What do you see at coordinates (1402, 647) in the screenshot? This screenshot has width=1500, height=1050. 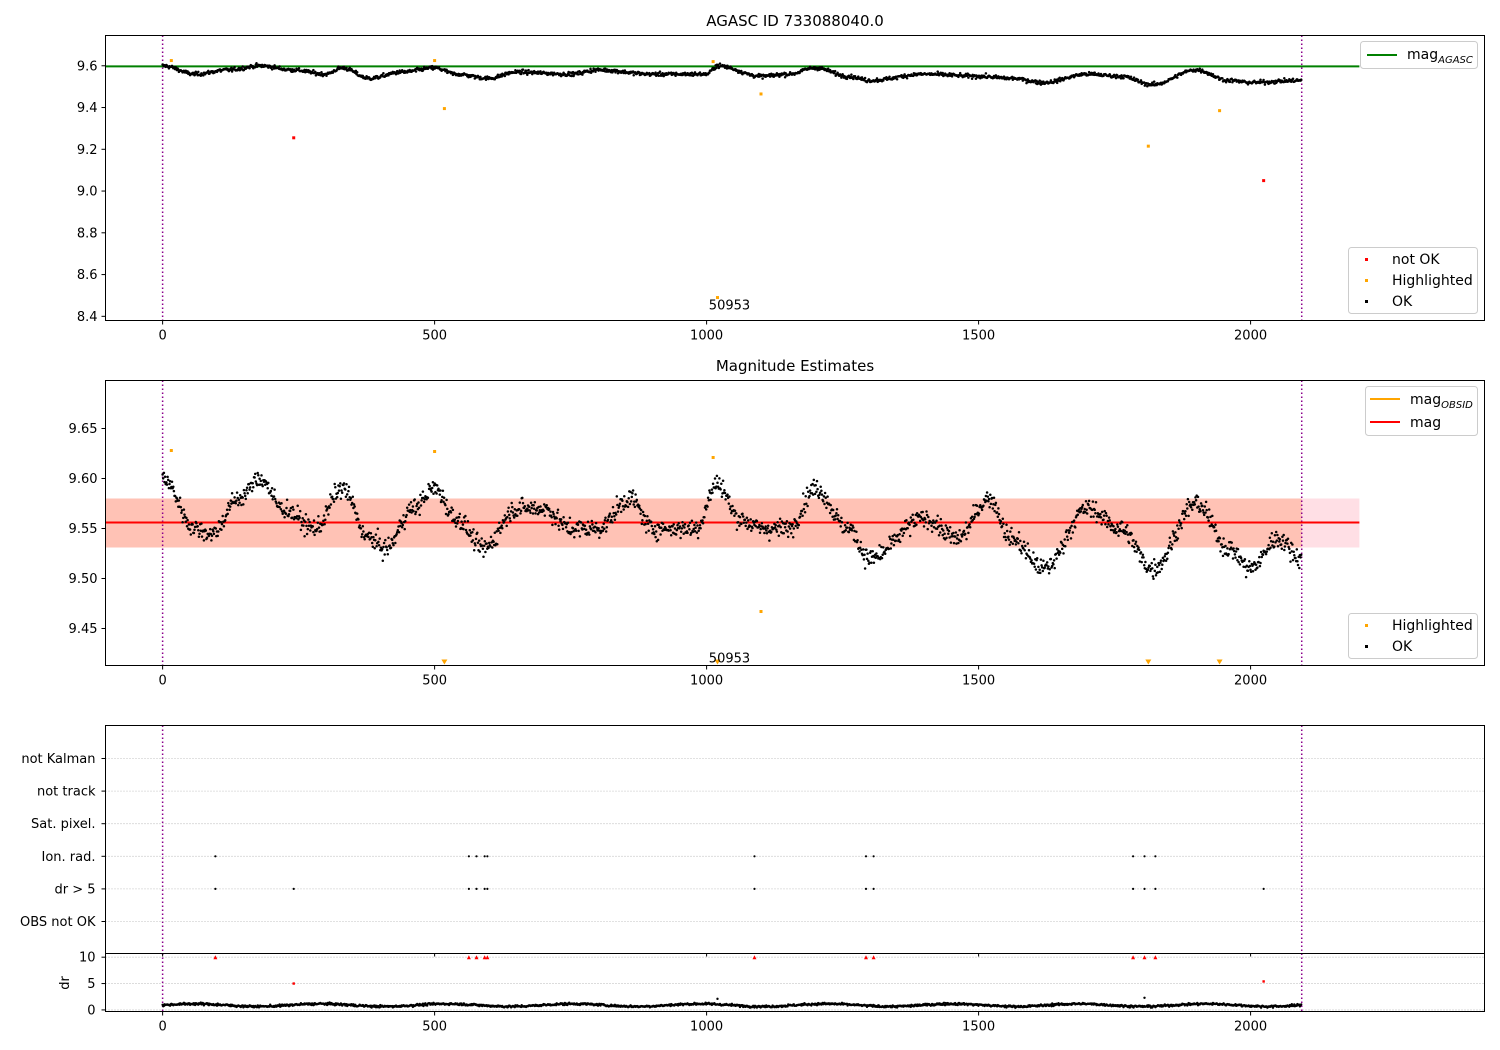 I see `ok-legend-label: OK` at bounding box center [1402, 647].